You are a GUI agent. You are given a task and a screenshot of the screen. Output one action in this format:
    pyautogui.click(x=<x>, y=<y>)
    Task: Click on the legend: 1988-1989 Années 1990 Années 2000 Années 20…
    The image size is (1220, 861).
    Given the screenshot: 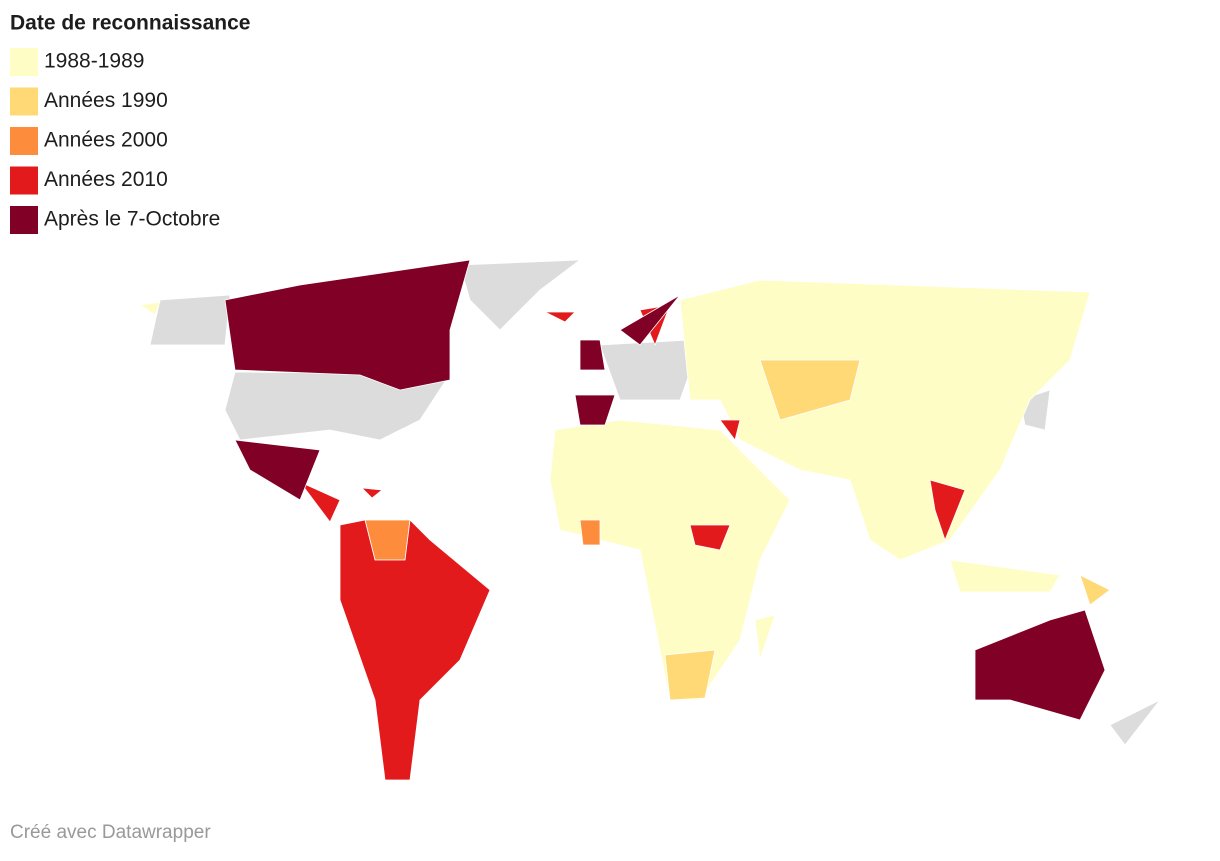 What is the action you would take?
    pyautogui.click(x=115, y=141)
    